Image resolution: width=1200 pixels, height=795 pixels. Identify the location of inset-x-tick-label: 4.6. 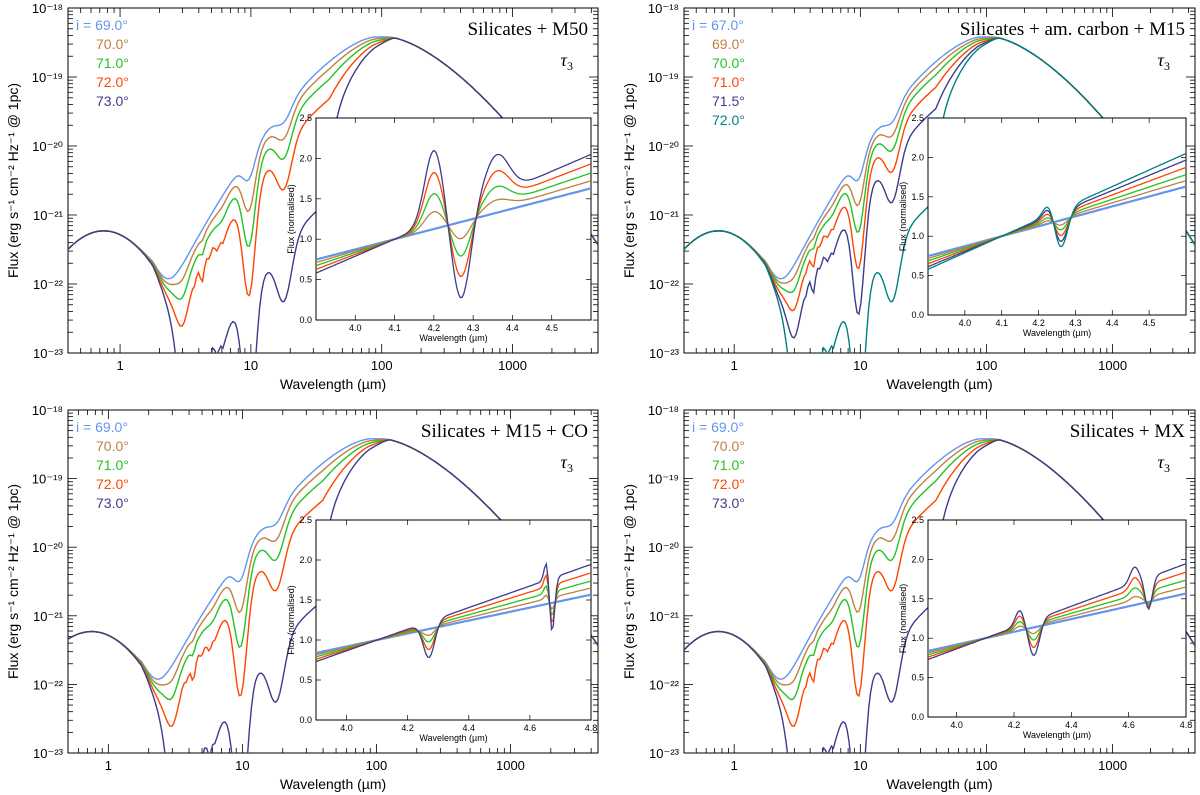
(530, 728).